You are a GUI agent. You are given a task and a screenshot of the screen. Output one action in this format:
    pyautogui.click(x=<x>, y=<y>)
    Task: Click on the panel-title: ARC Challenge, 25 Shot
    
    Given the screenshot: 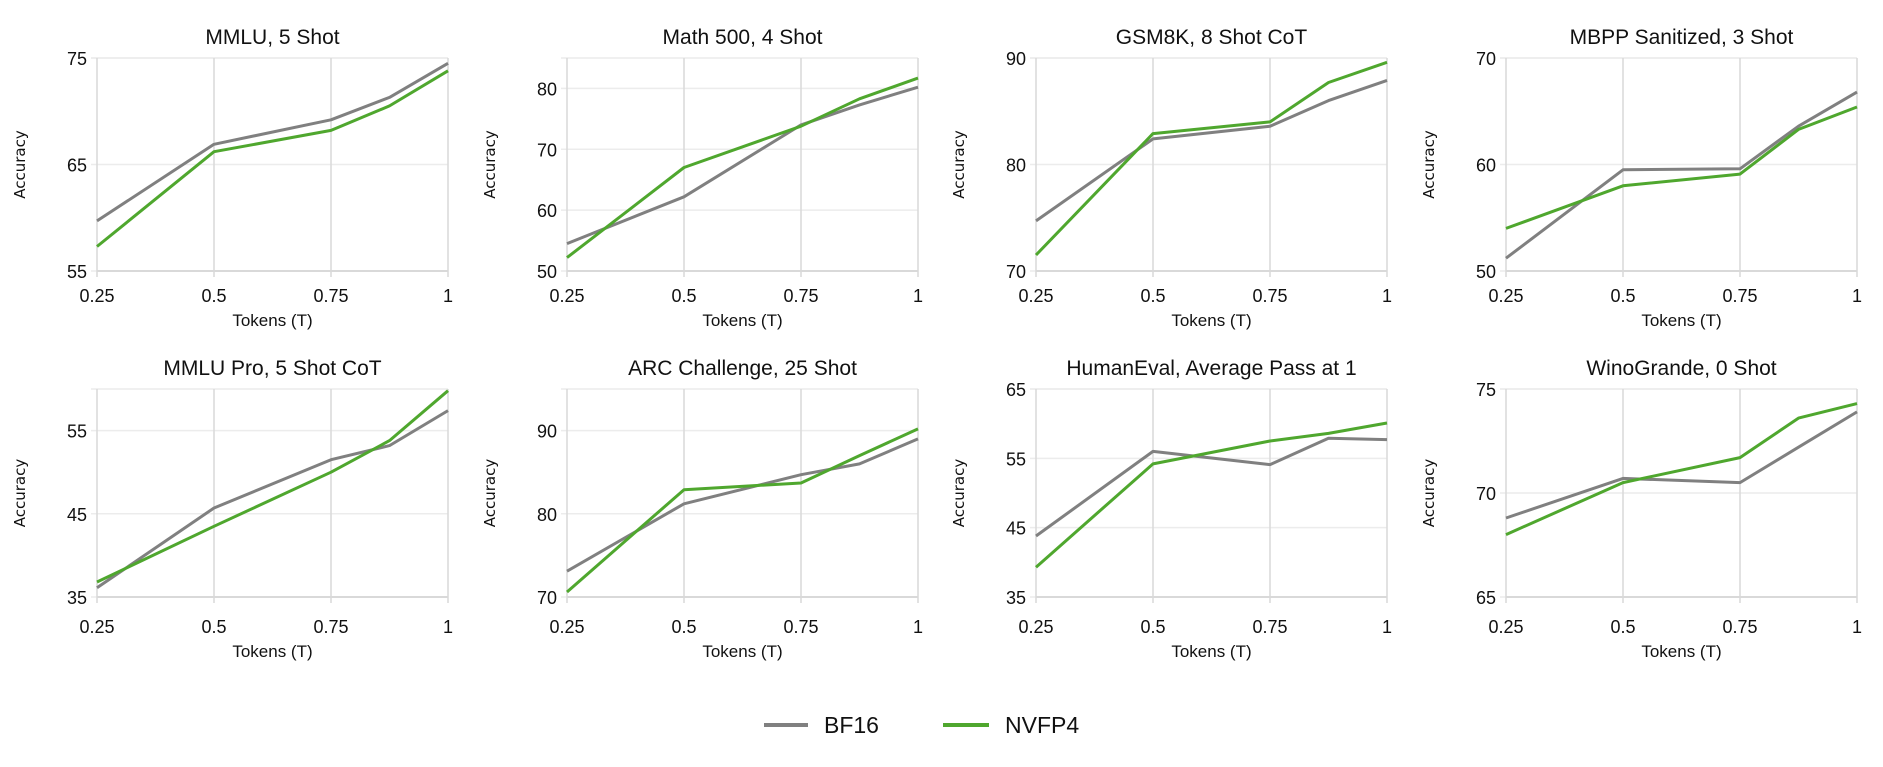 What is the action you would take?
    pyautogui.click(x=742, y=368)
    